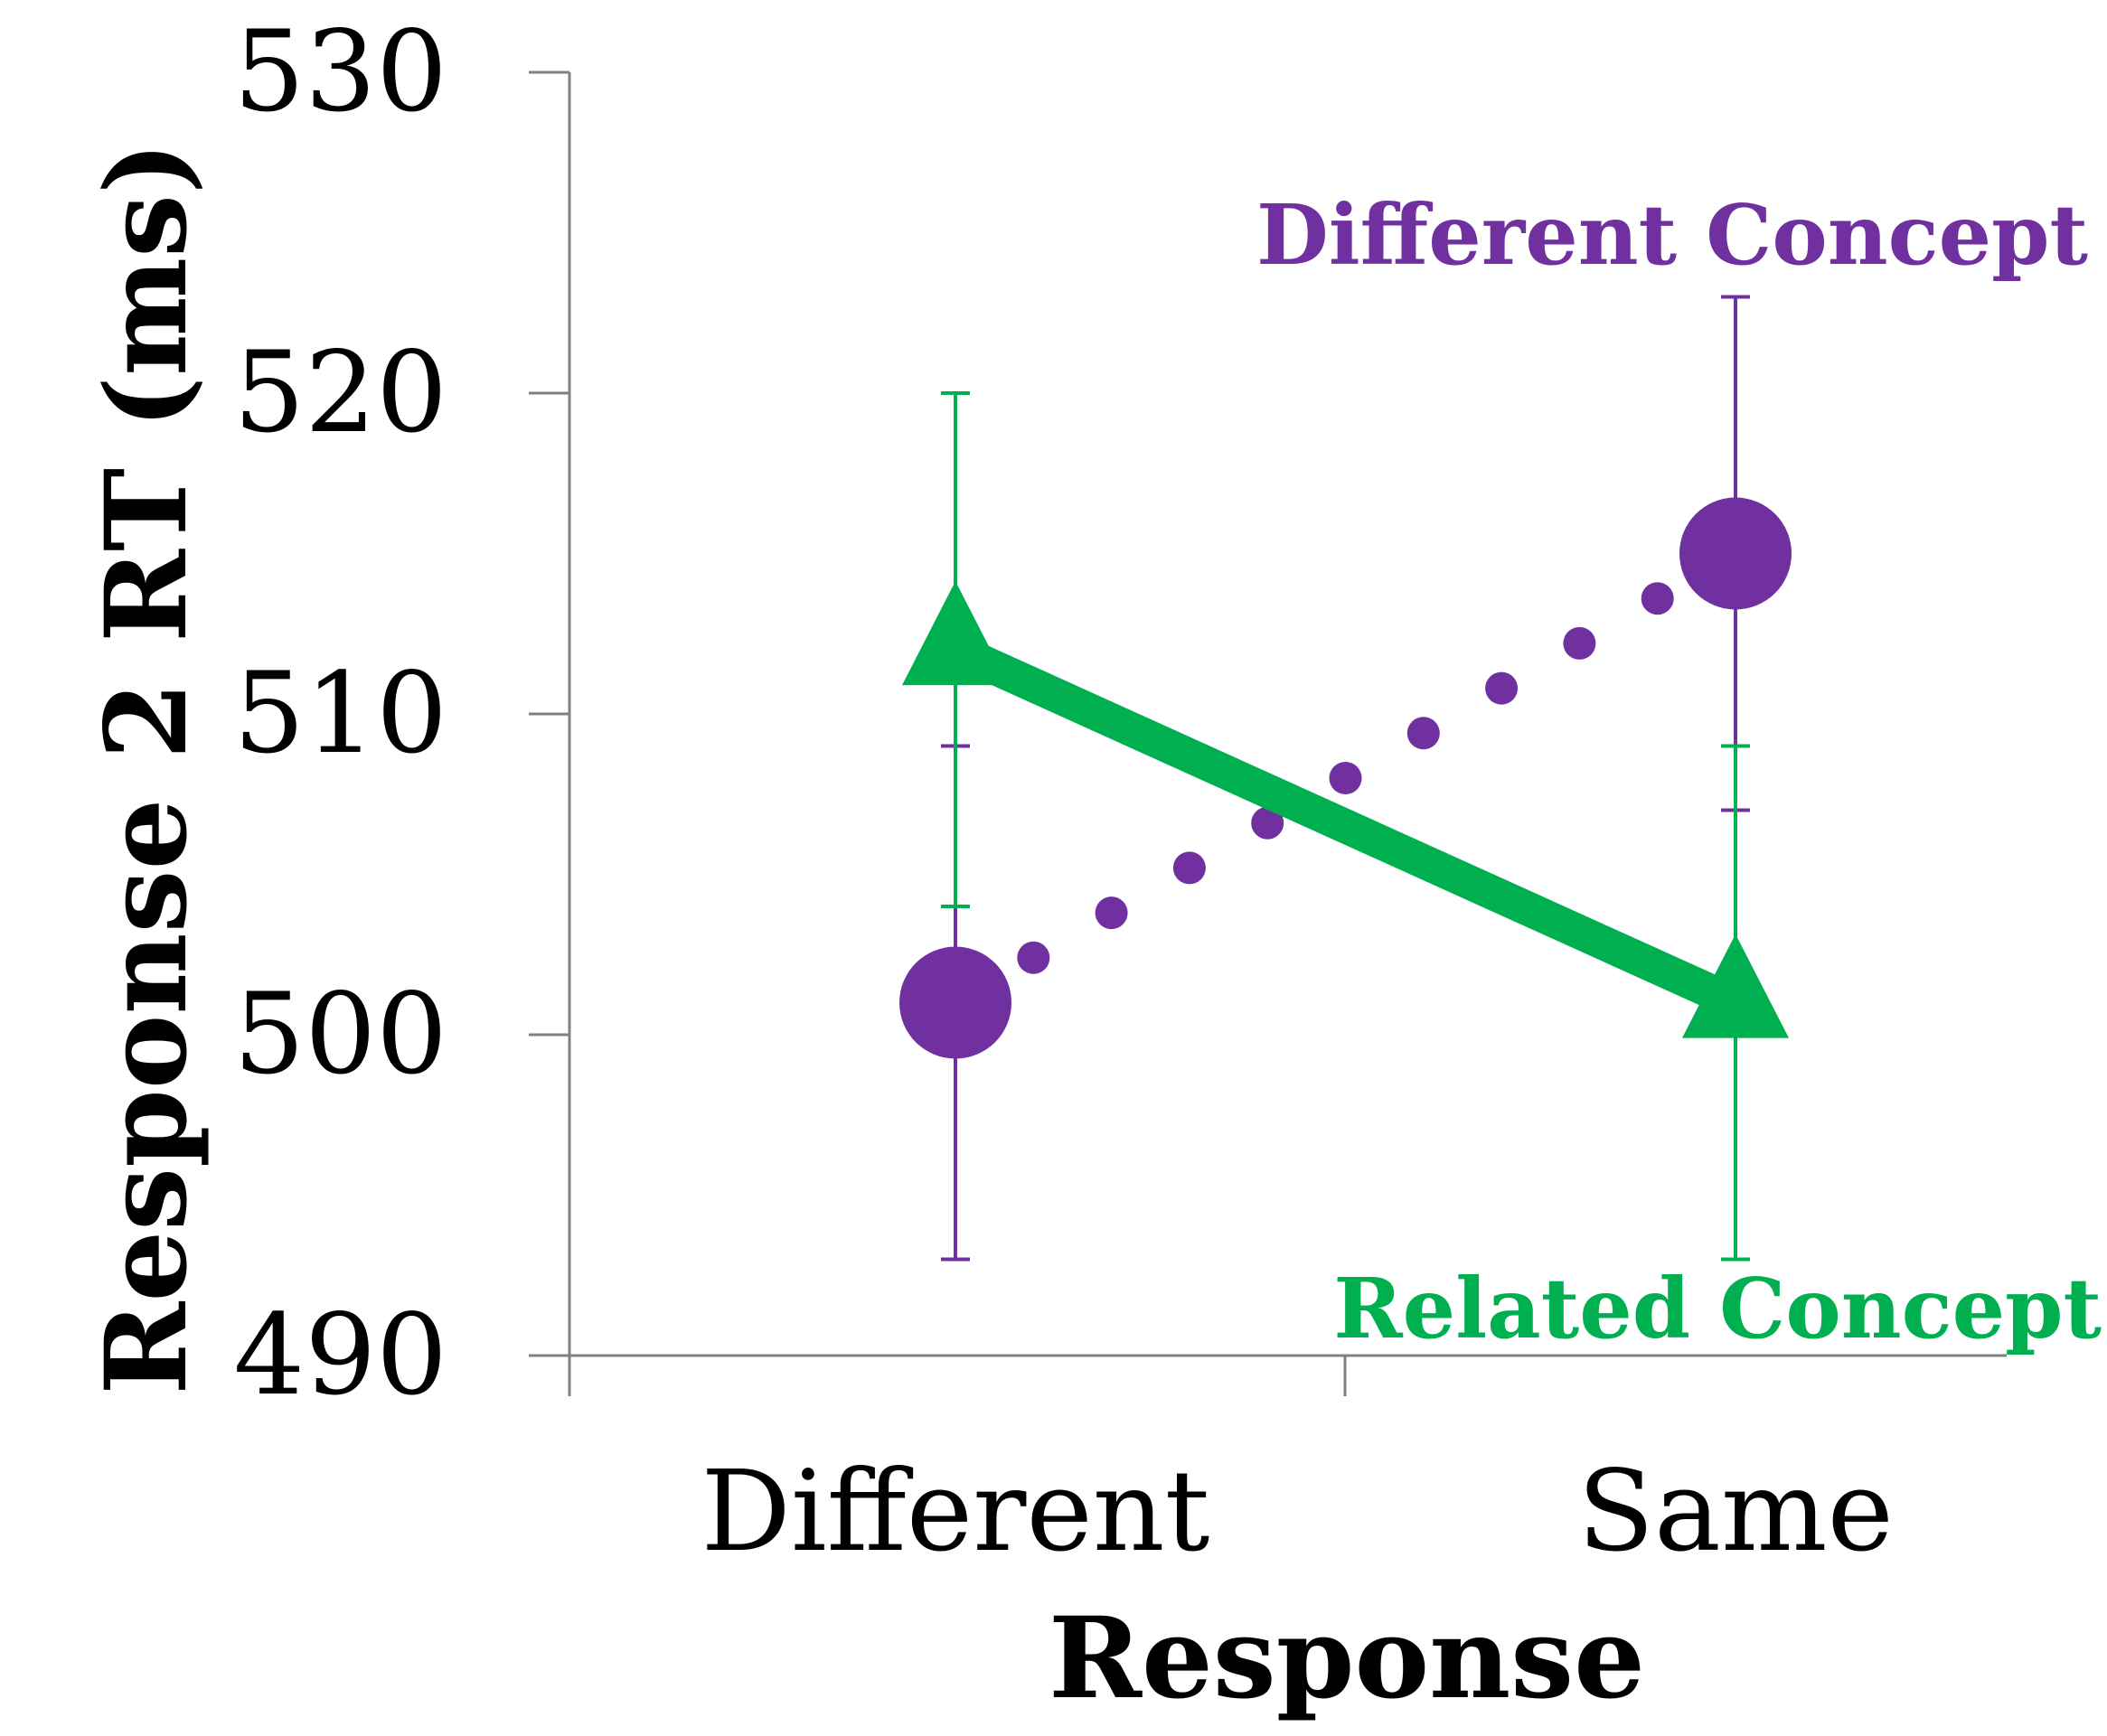  Describe the element at coordinates (340, 714) in the screenshot. I see `y-tick-label: 510` at that location.